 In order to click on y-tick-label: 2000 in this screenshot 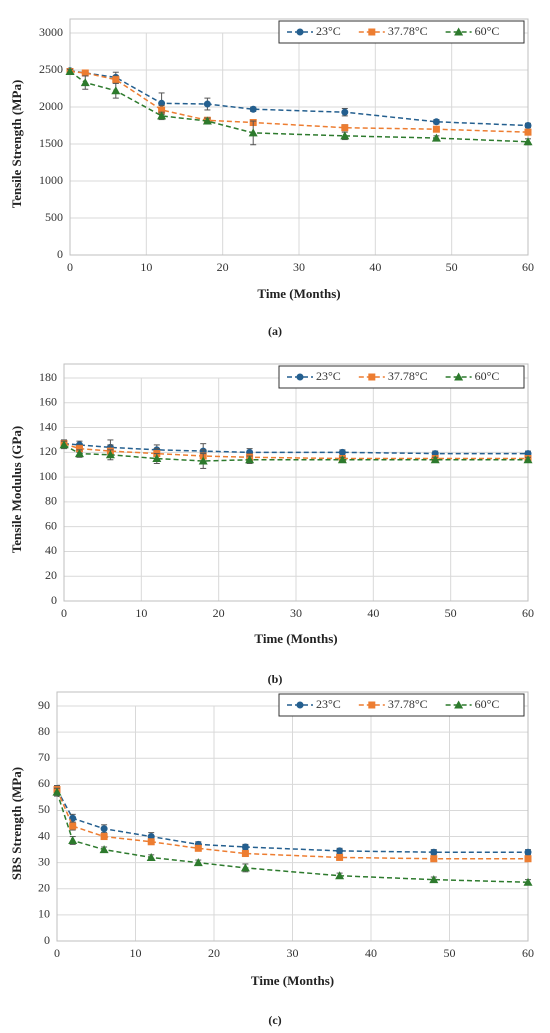, I will do `click(51, 106)`.